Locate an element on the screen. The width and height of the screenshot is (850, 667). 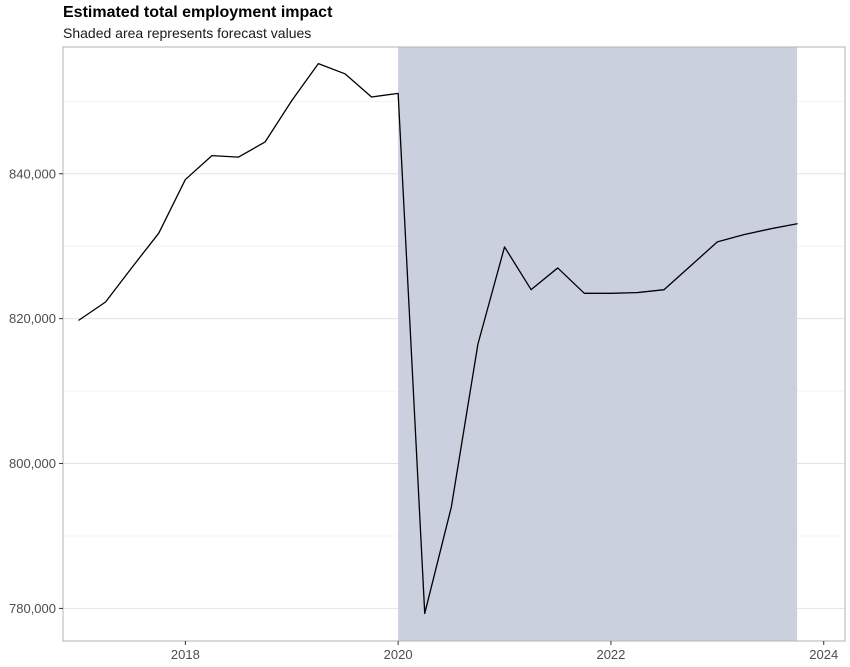
x-axis: 2018 2020 2022 2024 is located at coordinates (504, 651).